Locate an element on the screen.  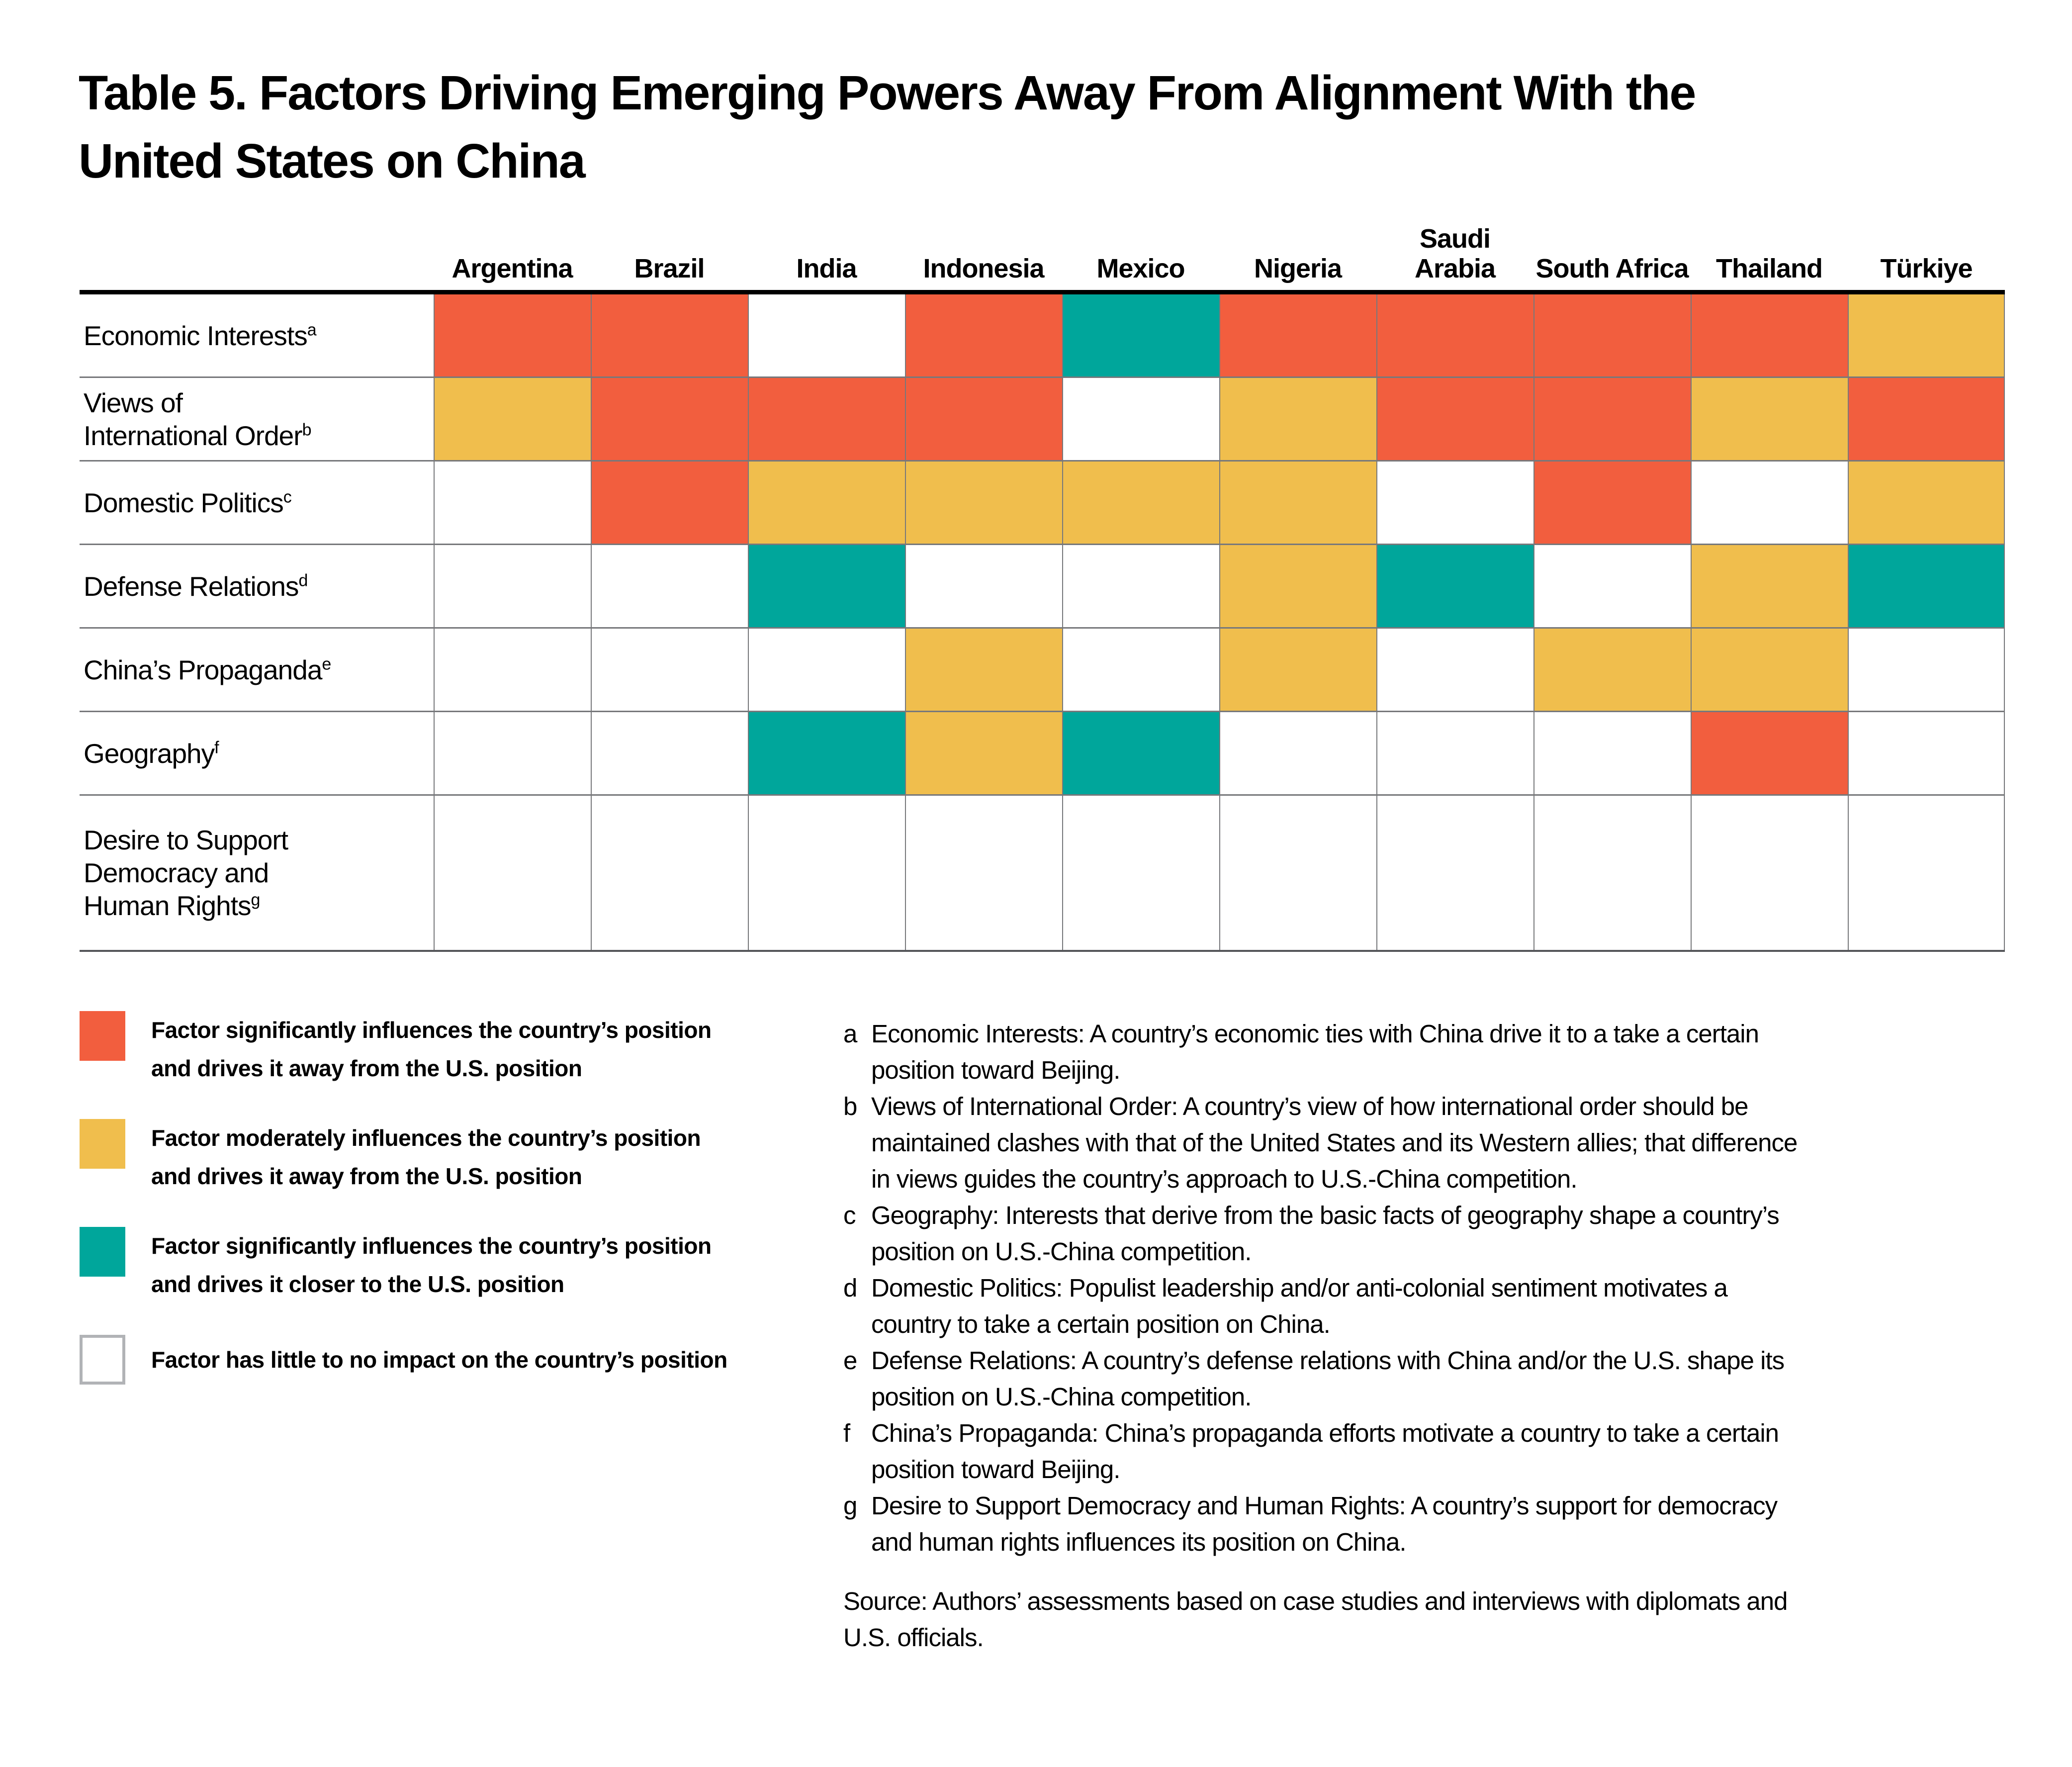
footnote-letter: f is located at coordinates (847, 1433).